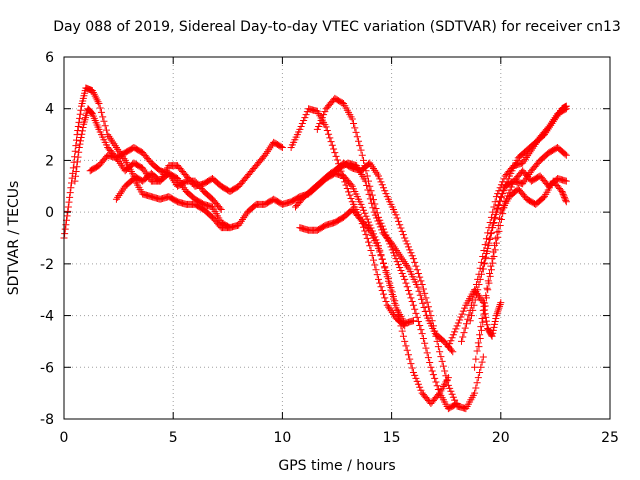 The image size is (640, 480). Describe the element at coordinates (47, 368) in the screenshot. I see `y-tick-label: -6` at that location.